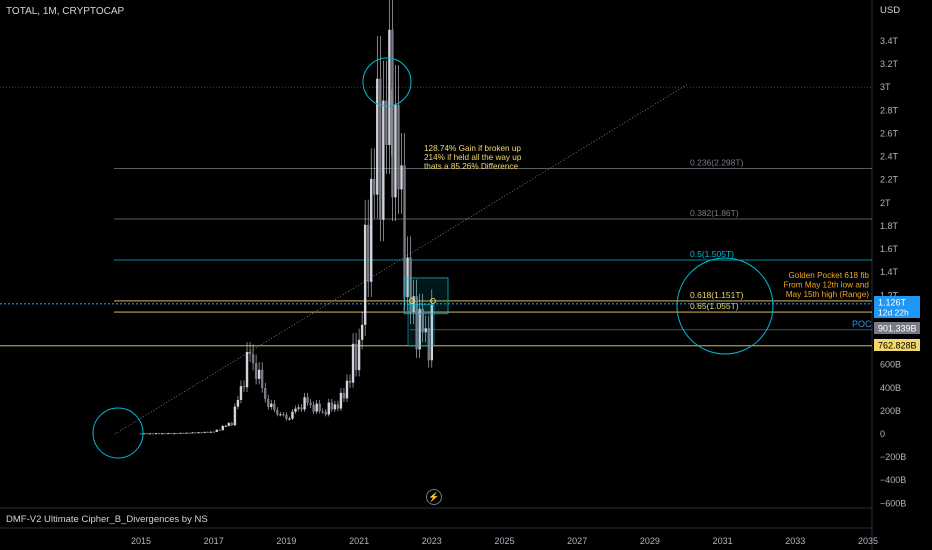 This screenshot has height=550, width=932. What do you see at coordinates (214, 541) in the screenshot?
I see `x-tick-label: 2017` at bounding box center [214, 541].